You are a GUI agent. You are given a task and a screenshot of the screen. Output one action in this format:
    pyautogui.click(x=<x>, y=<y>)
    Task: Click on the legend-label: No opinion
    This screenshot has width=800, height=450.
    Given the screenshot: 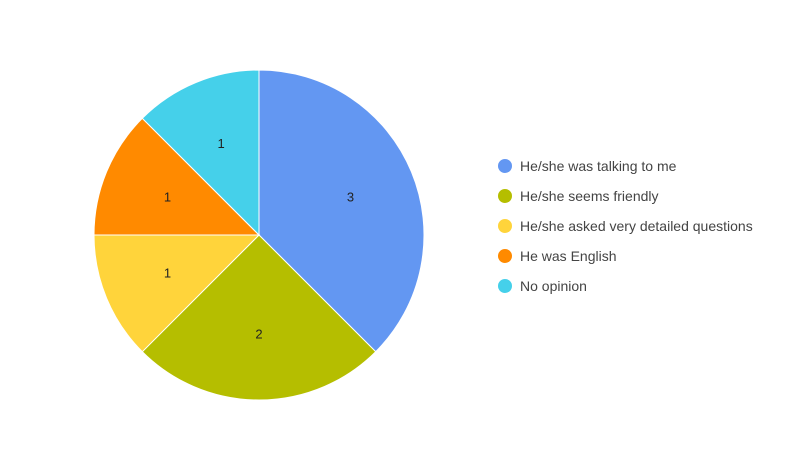 What is the action you would take?
    pyautogui.click(x=553, y=286)
    